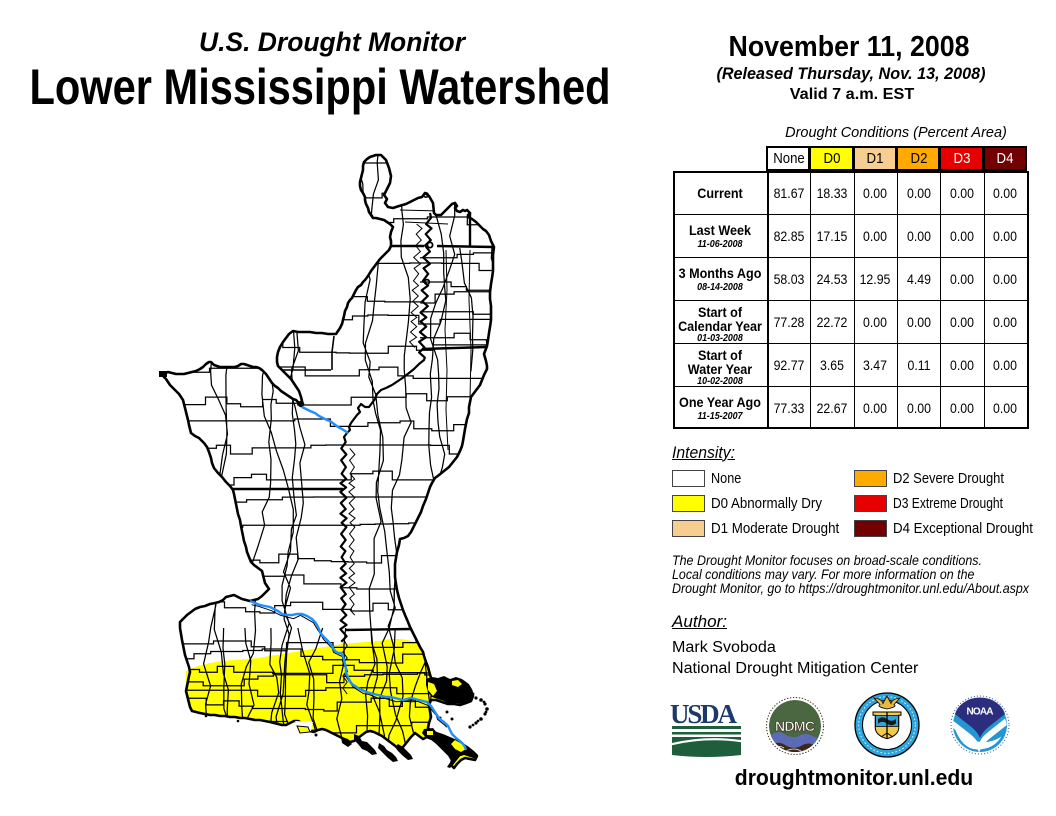 This screenshot has height=816, width=1056. What do you see at coordinates (795, 726) in the screenshot?
I see `svg-text: NDMC` at bounding box center [795, 726].